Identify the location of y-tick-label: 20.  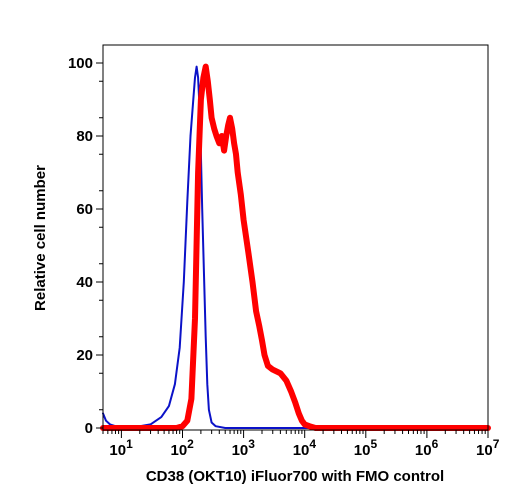
(84, 355).